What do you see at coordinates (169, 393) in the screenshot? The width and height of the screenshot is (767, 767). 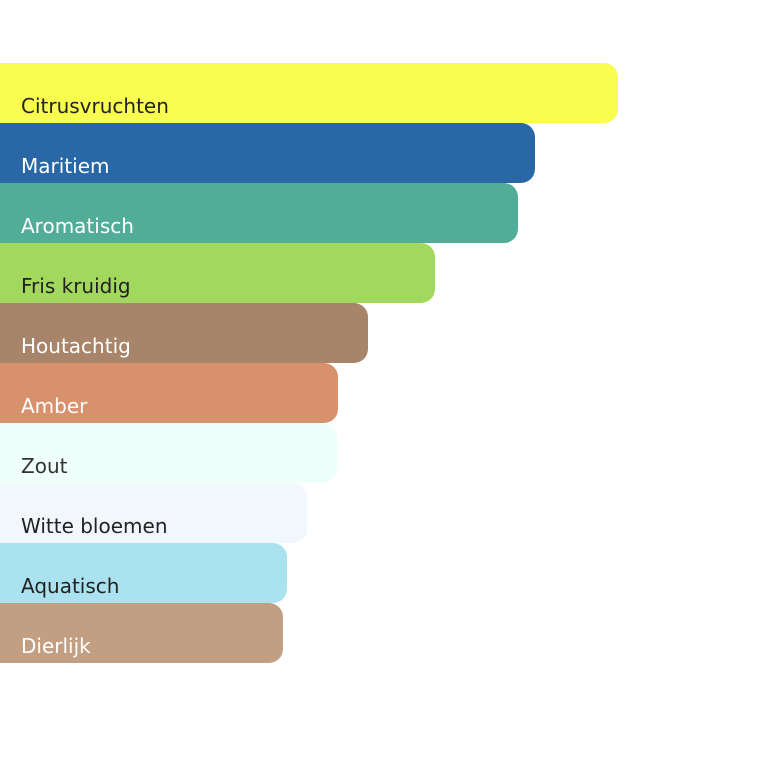 I see `bar-amber: Amber` at bounding box center [169, 393].